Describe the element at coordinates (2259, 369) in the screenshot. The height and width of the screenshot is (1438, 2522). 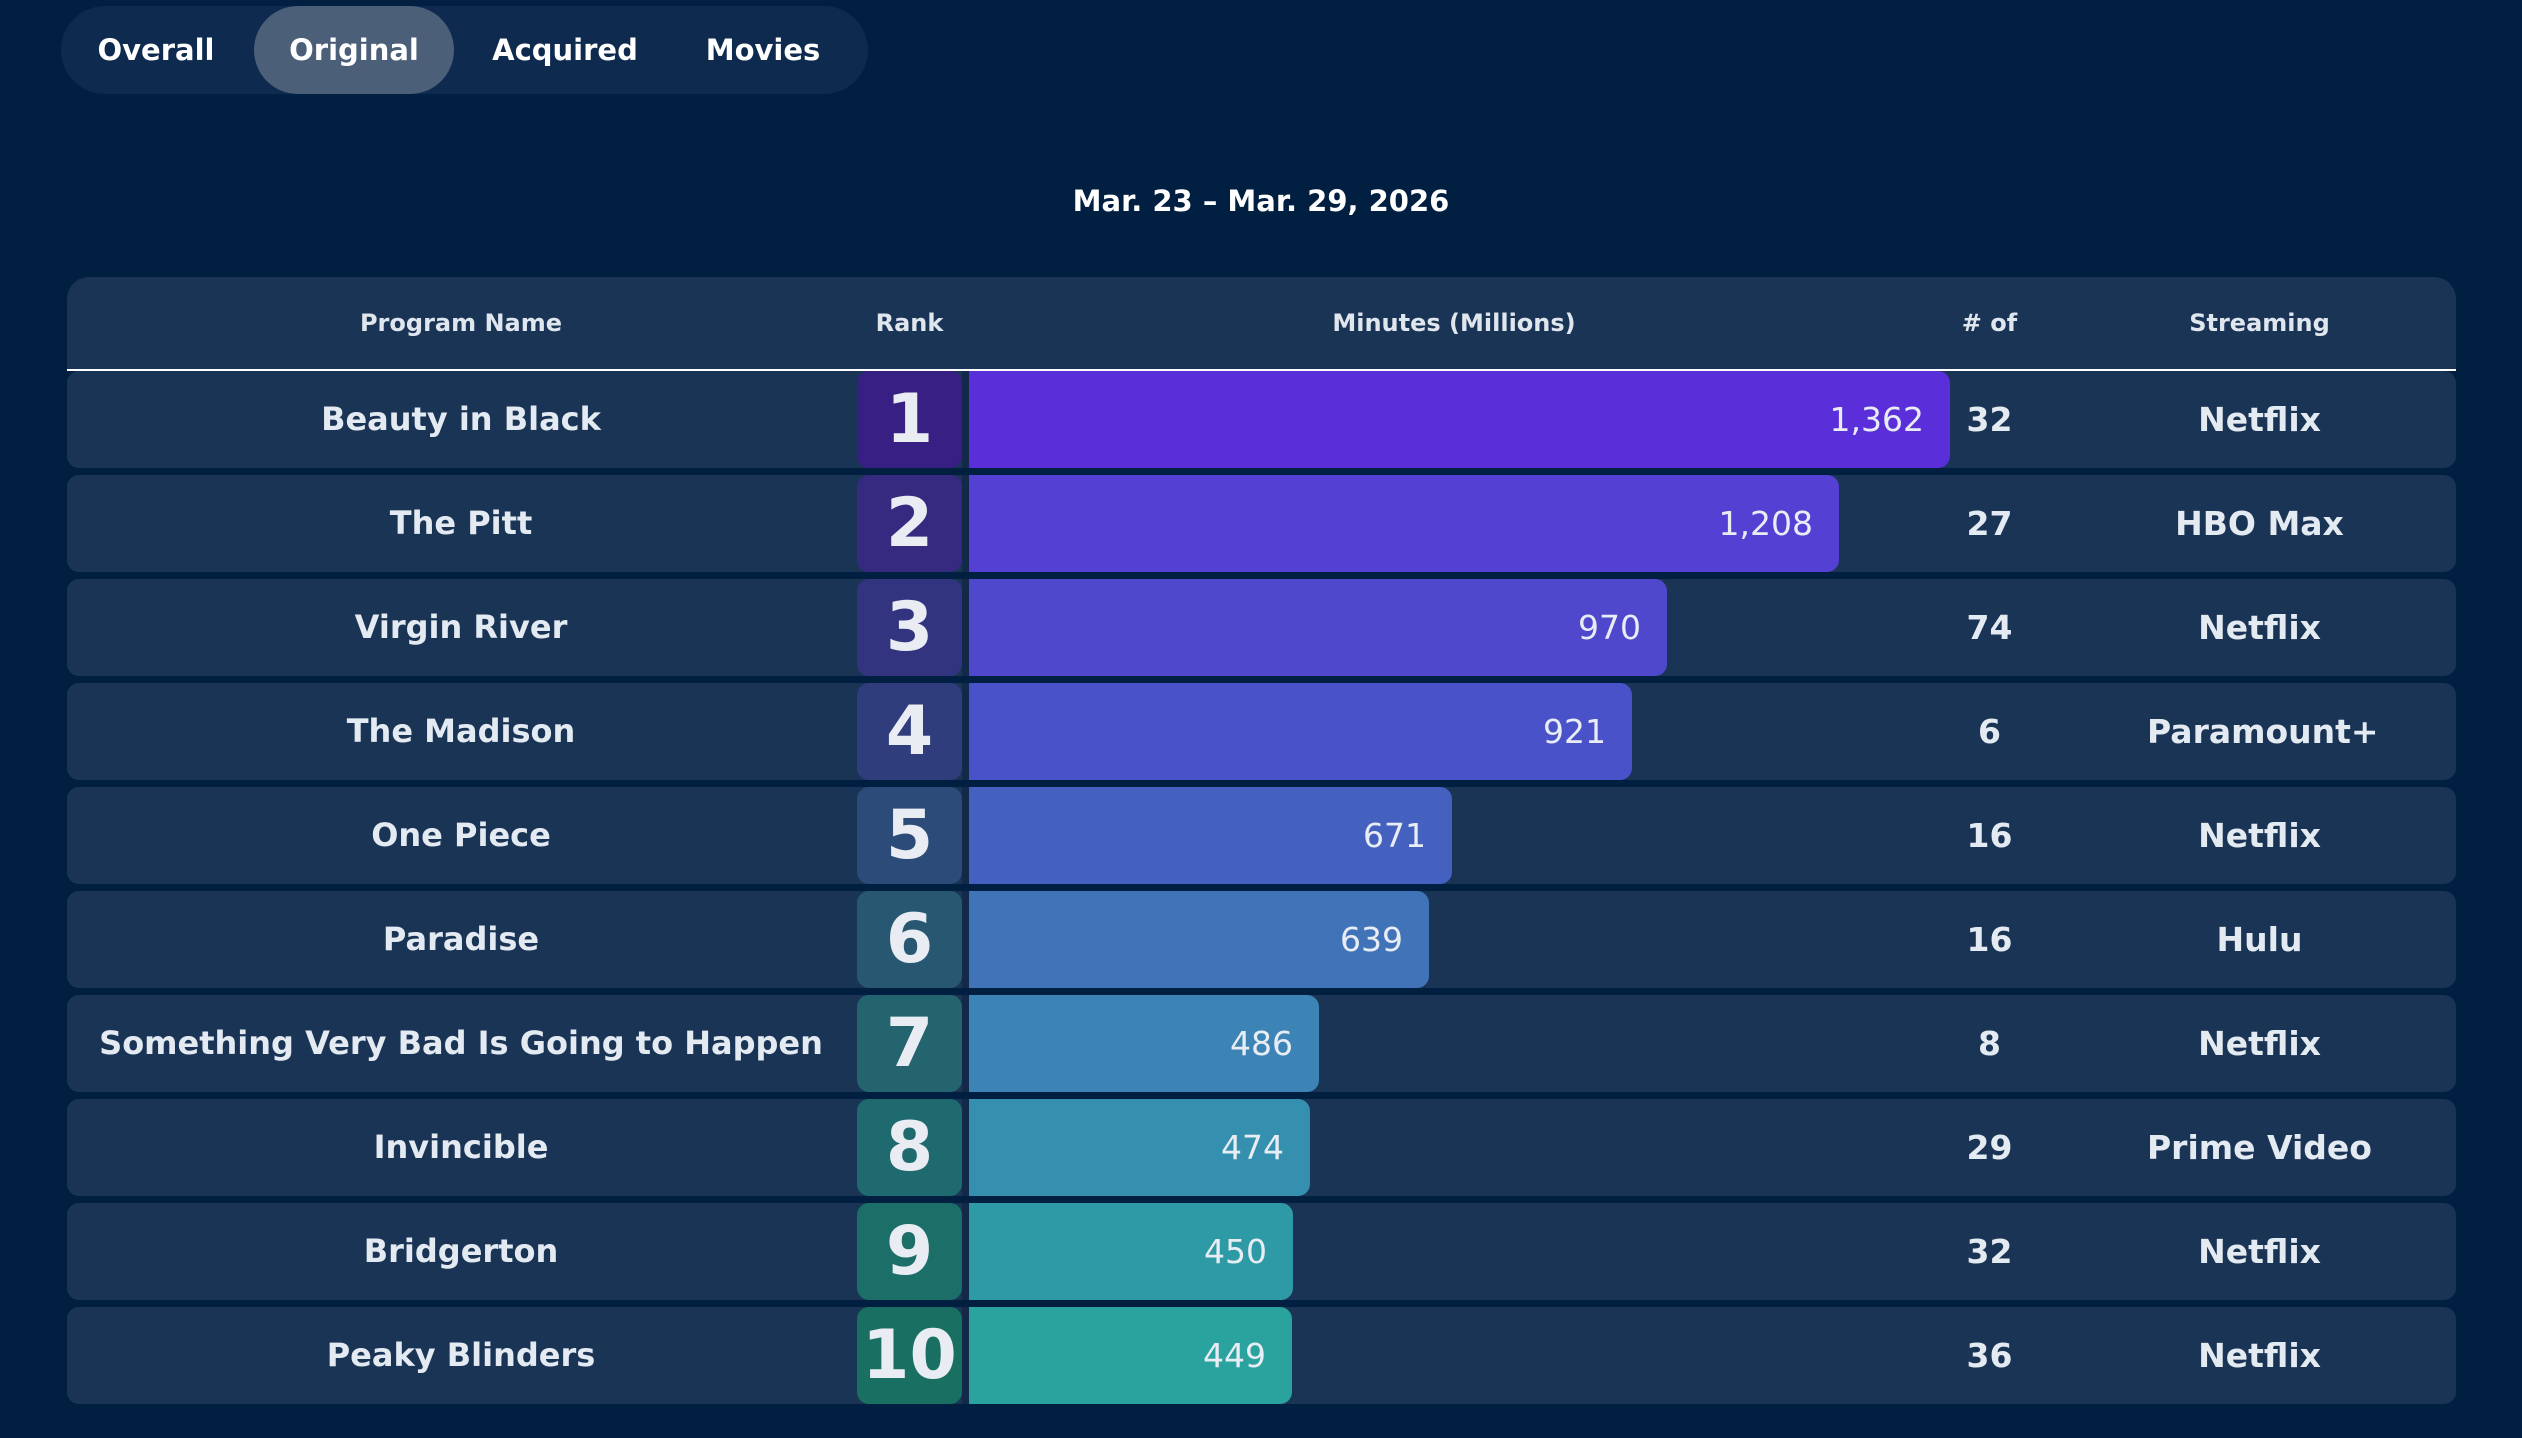
I see `header-provider: Streaming Provider(s)` at that location.